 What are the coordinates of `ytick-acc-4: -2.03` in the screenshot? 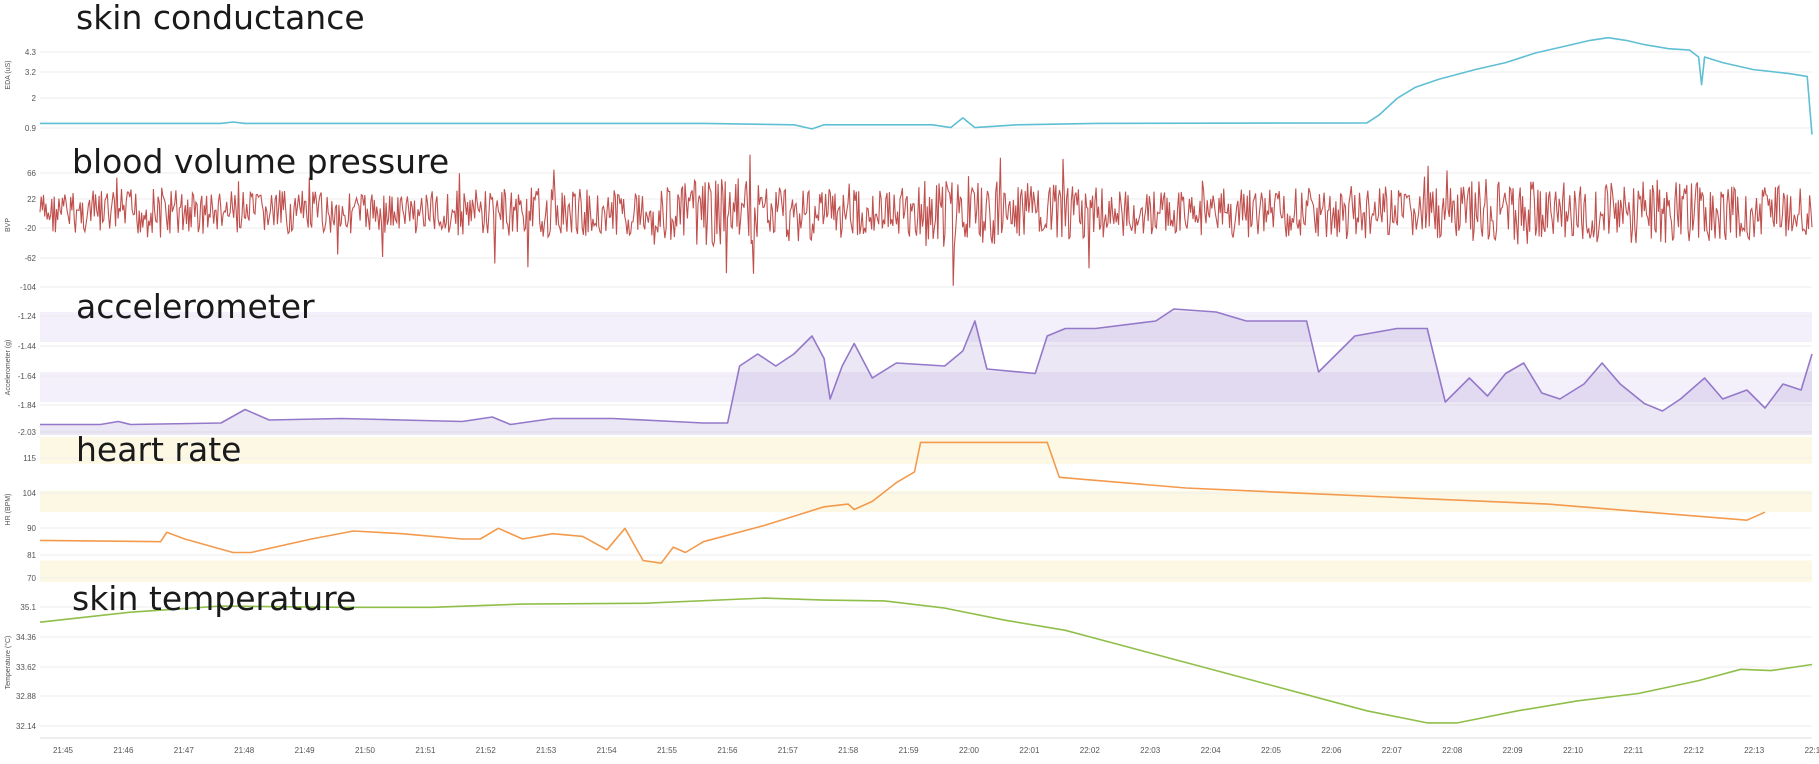 It's located at (27, 432).